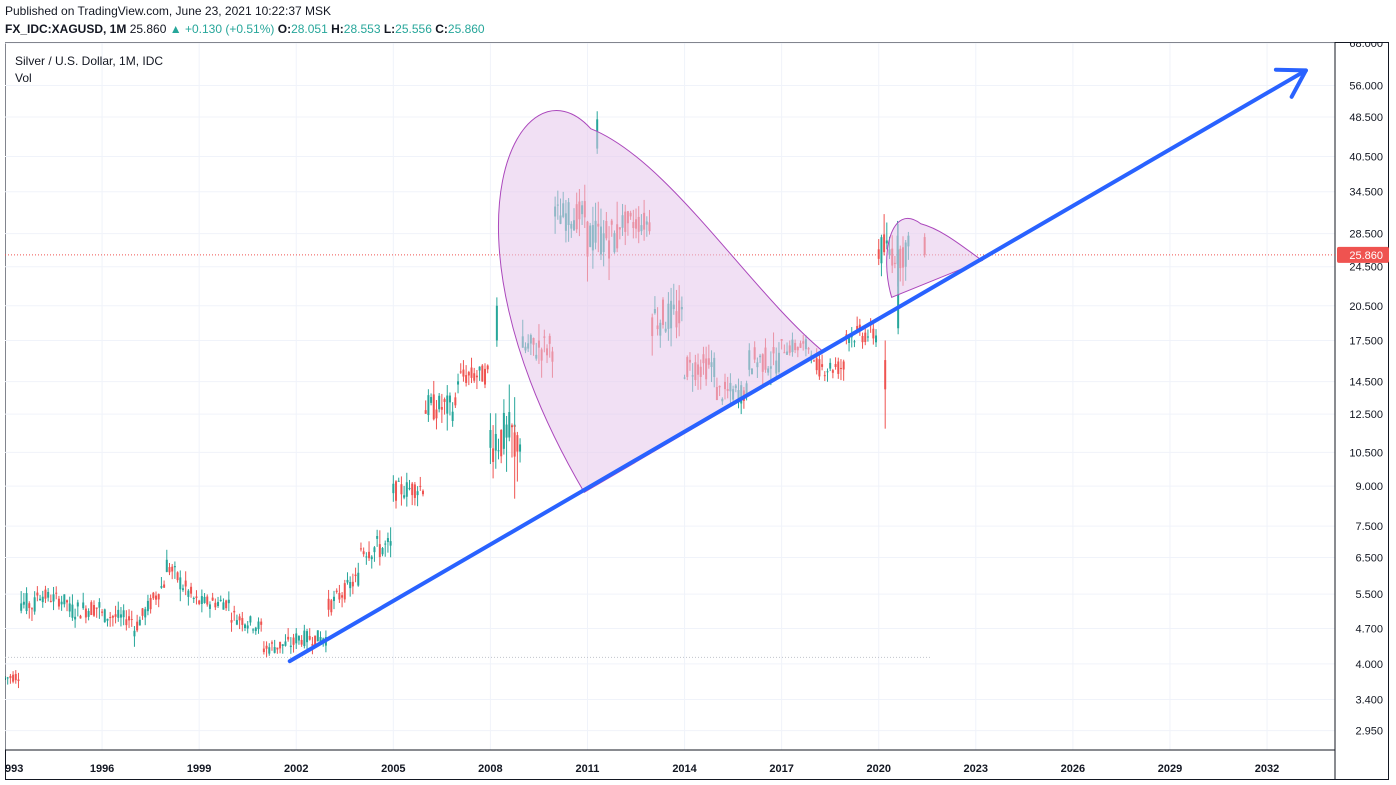  I want to click on y-tick-label: 10.500, so click(1366, 453).